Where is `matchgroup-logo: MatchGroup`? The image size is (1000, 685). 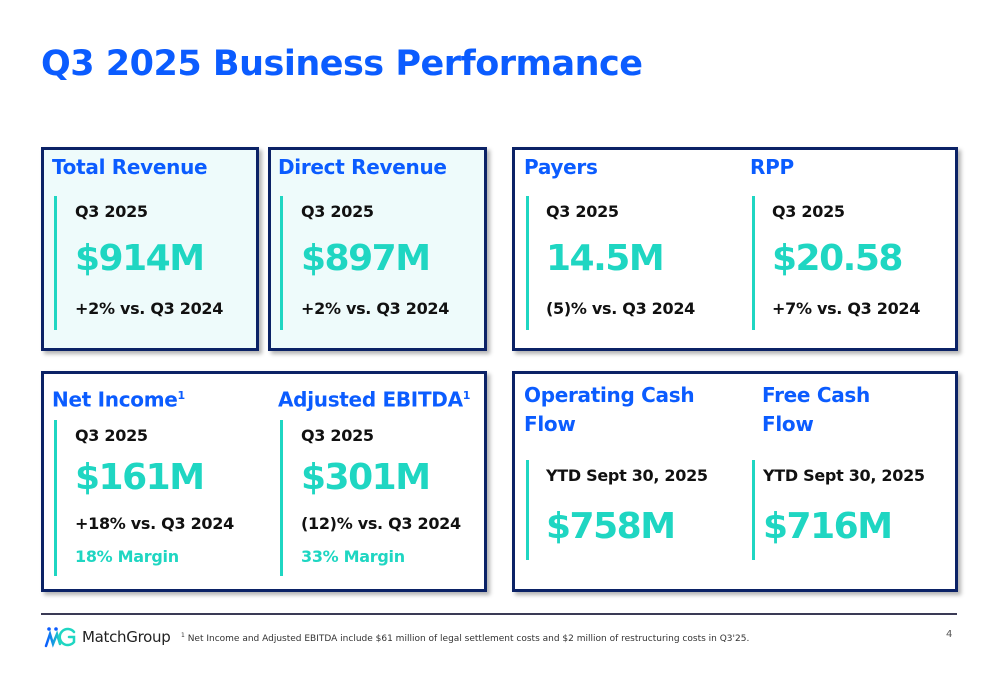
matchgroup-logo: MatchGroup is located at coordinates (107, 637).